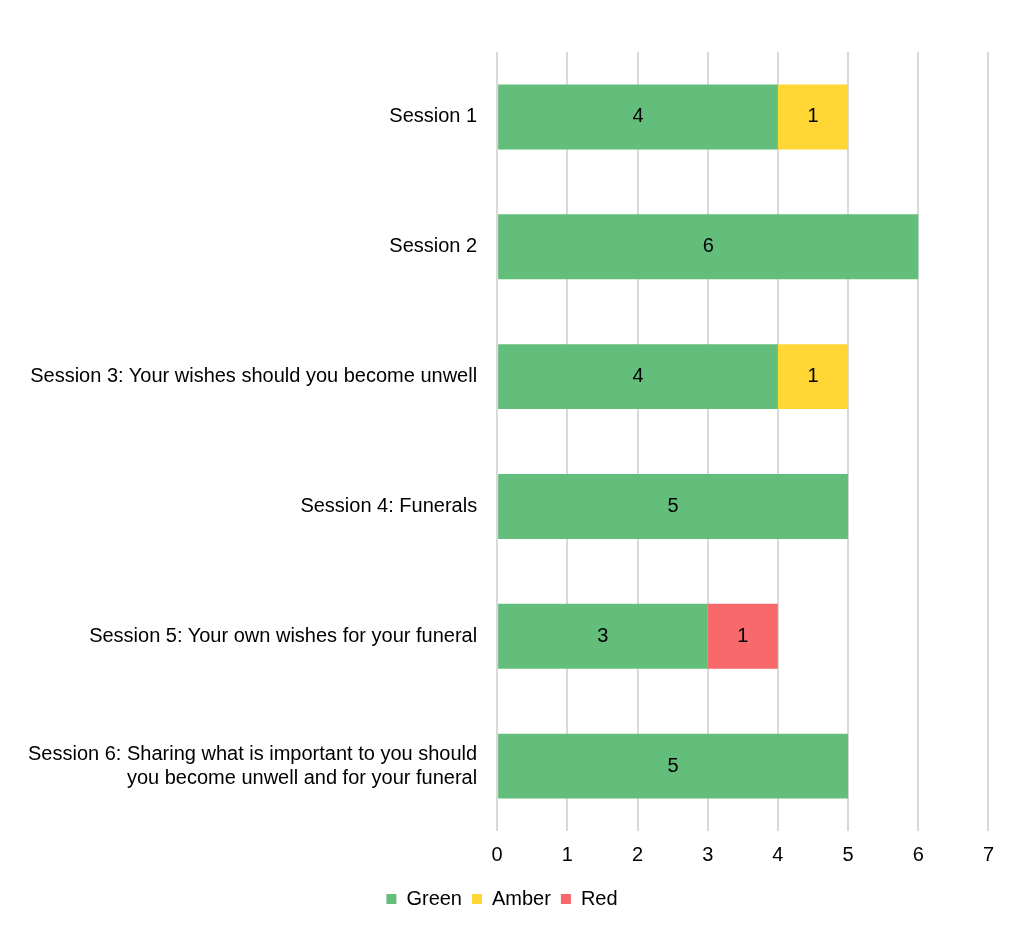 This screenshot has height=927, width=1014. Describe the element at coordinates (637, 853) in the screenshot. I see `x-tick-label: 2` at that location.